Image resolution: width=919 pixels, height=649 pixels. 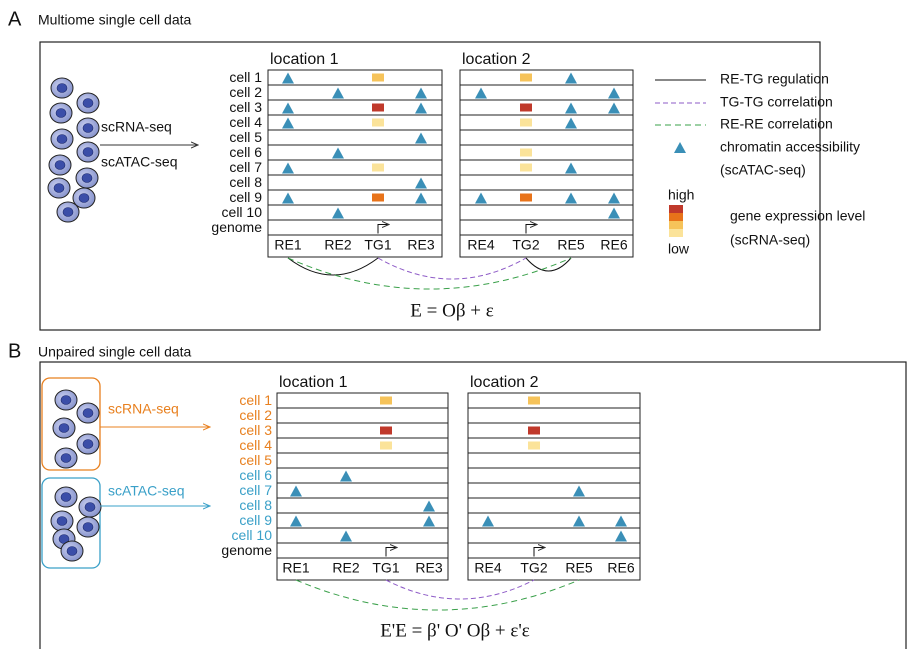 What do you see at coordinates (546, 163) in the screenshot?
I see `location-frame` at bounding box center [546, 163].